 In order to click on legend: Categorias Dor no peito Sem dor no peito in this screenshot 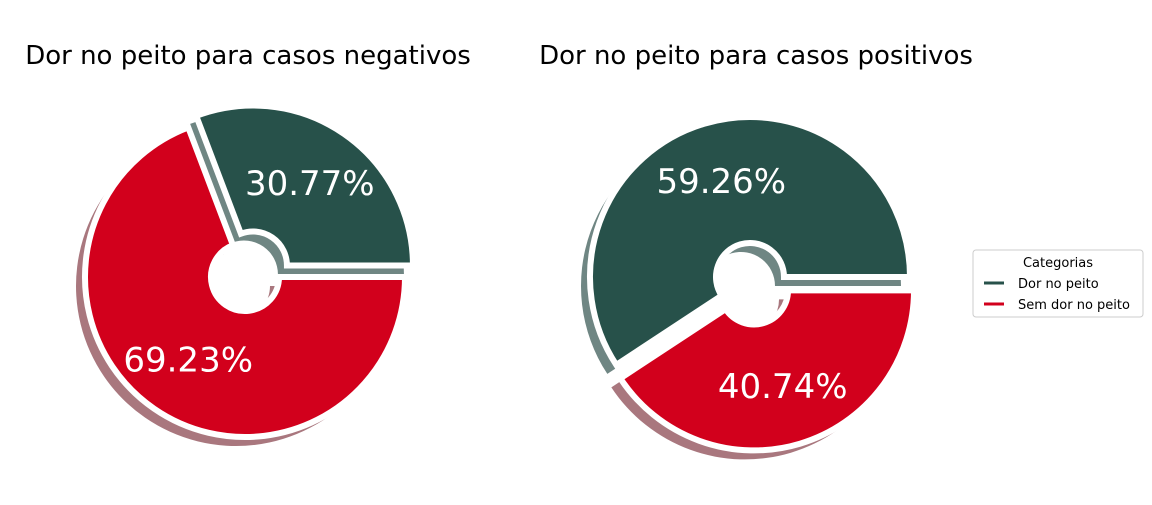, I will do `click(1058, 283)`.